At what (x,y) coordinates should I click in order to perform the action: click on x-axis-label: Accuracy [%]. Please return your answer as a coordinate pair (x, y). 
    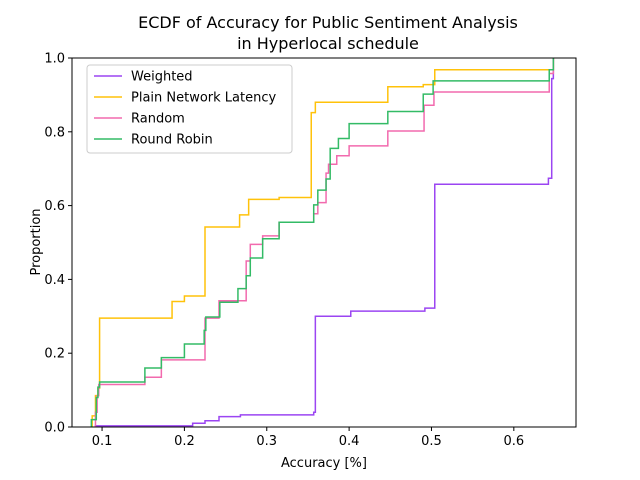
    Looking at the image, I should click on (324, 463).